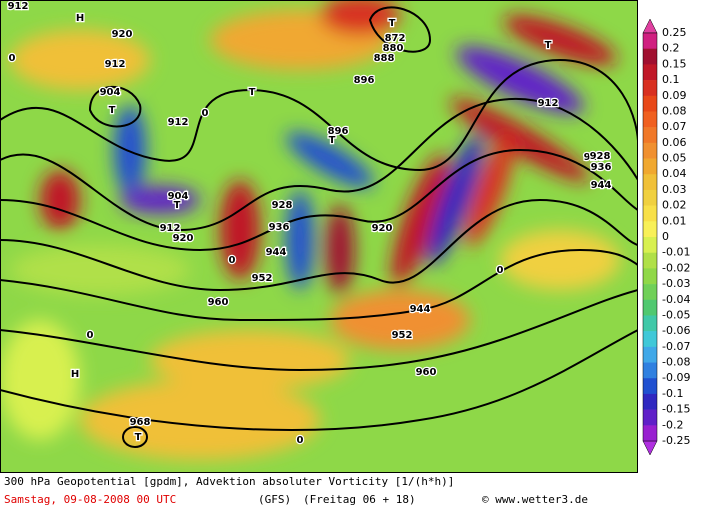 The width and height of the screenshot is (704, 517). I want to click on footer-credit: © www.wetter3.de, so click(535, 499).